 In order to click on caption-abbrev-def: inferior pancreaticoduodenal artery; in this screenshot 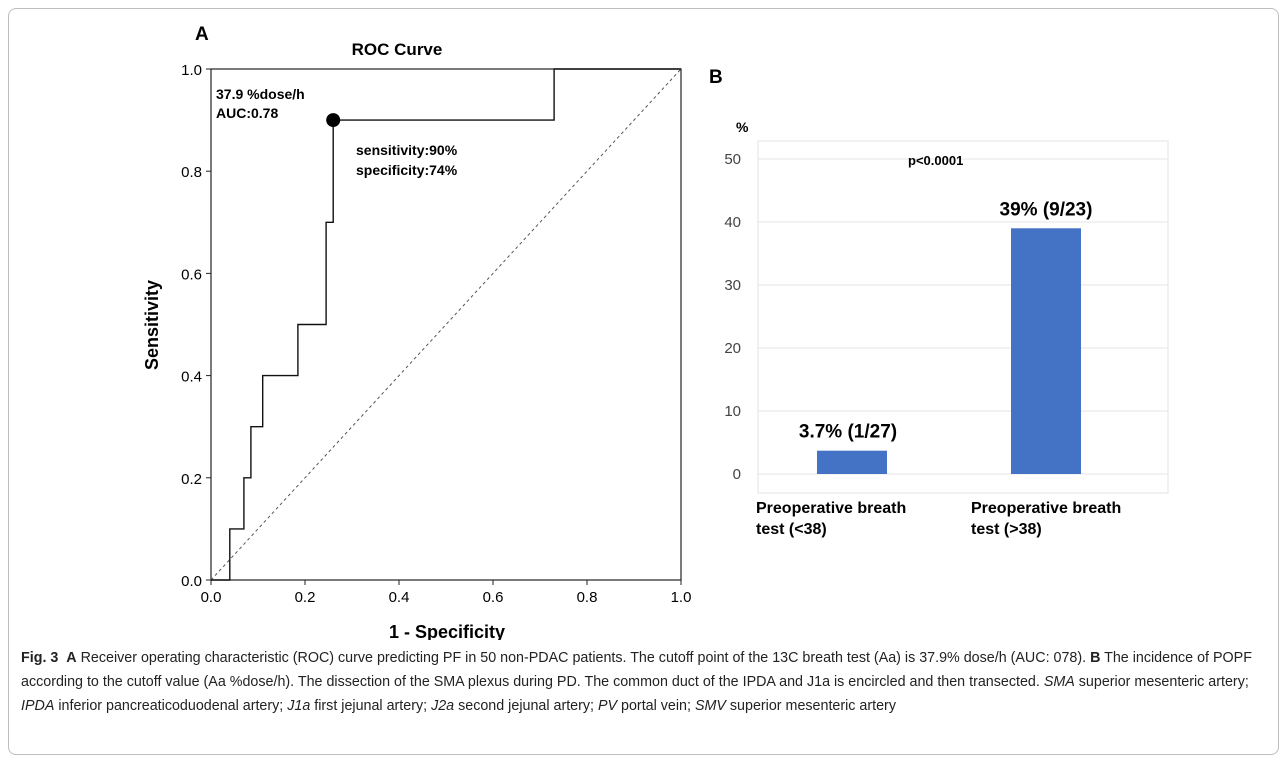, I will do `click(171, 706)`.